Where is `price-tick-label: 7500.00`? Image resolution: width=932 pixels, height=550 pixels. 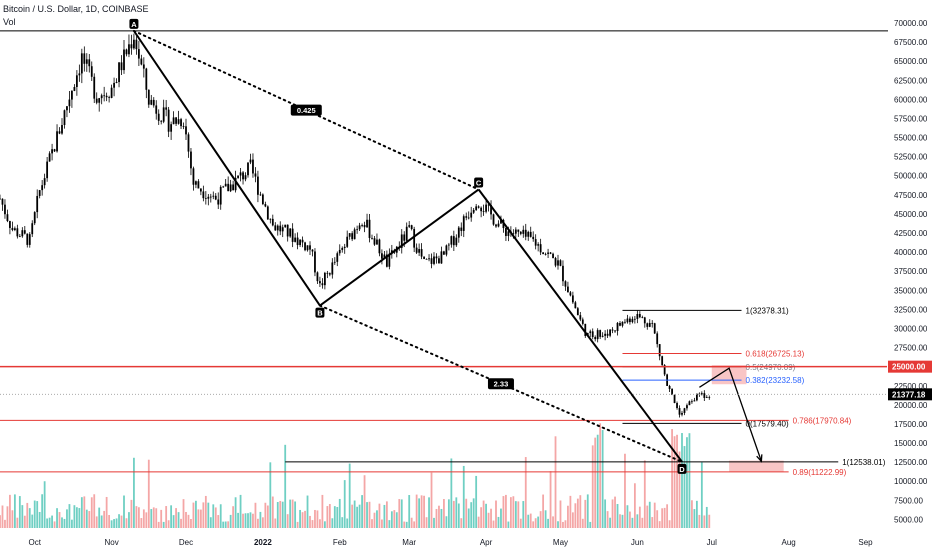 price-tick-label: 7500.00 is located at coordinates (908, 500).